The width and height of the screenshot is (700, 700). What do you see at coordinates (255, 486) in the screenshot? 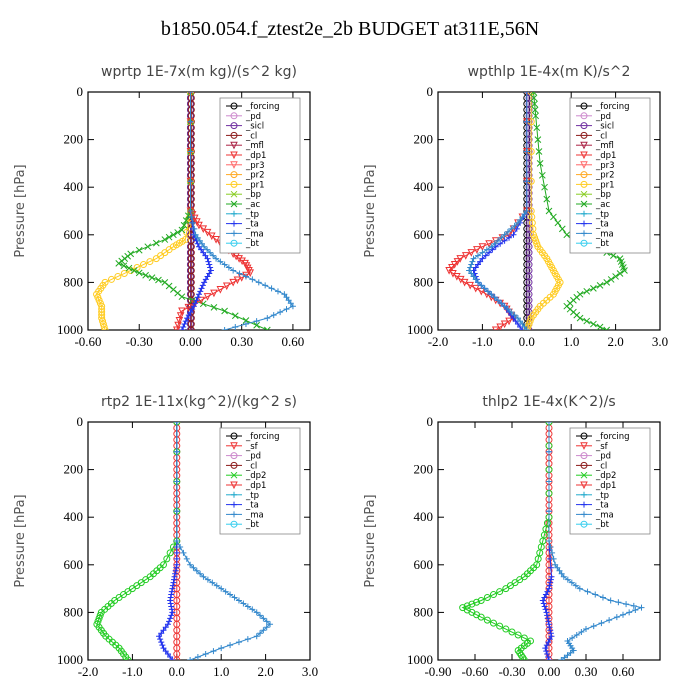
I see `legend-label: _dp1` at bounding box center [255, 486].